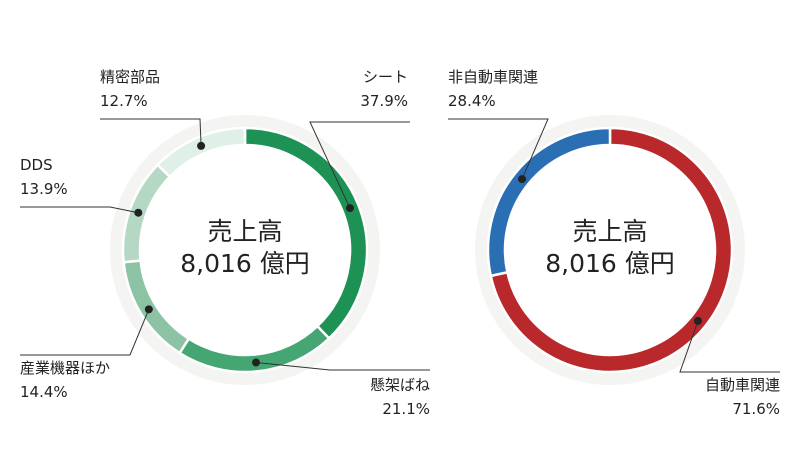  What do you see at coordinates (385, 77) in the screenshot?
I see `slice-label-seat: シート` at bounding box center [385, 77].